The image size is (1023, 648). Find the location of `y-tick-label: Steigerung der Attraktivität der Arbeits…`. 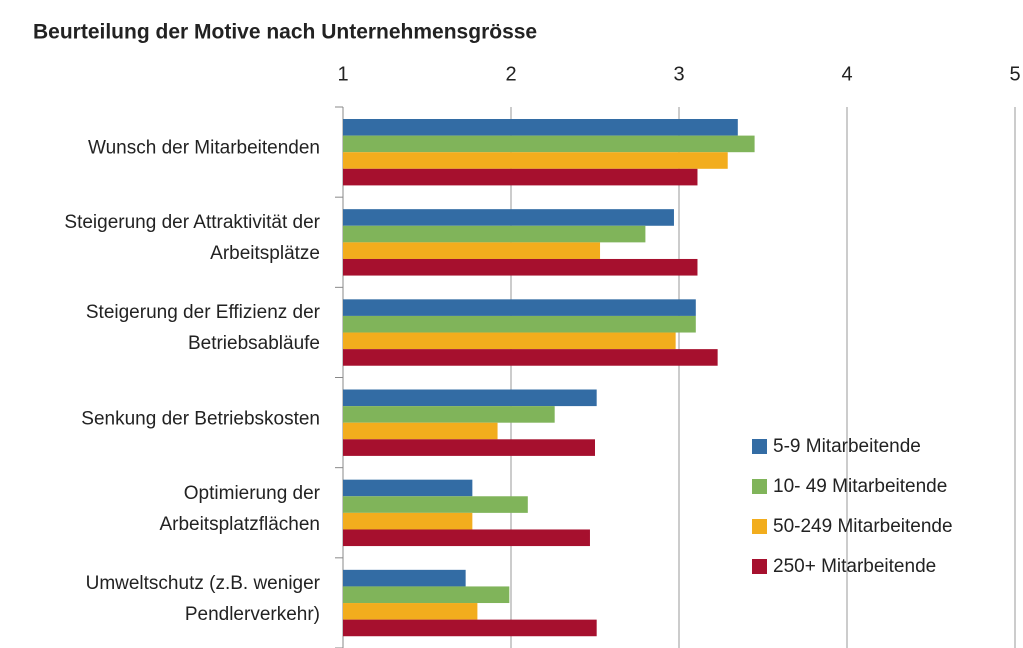

y-tick-label: Steigerung der Attraktivität der Arbeits… is located at coordinates (192, 238).